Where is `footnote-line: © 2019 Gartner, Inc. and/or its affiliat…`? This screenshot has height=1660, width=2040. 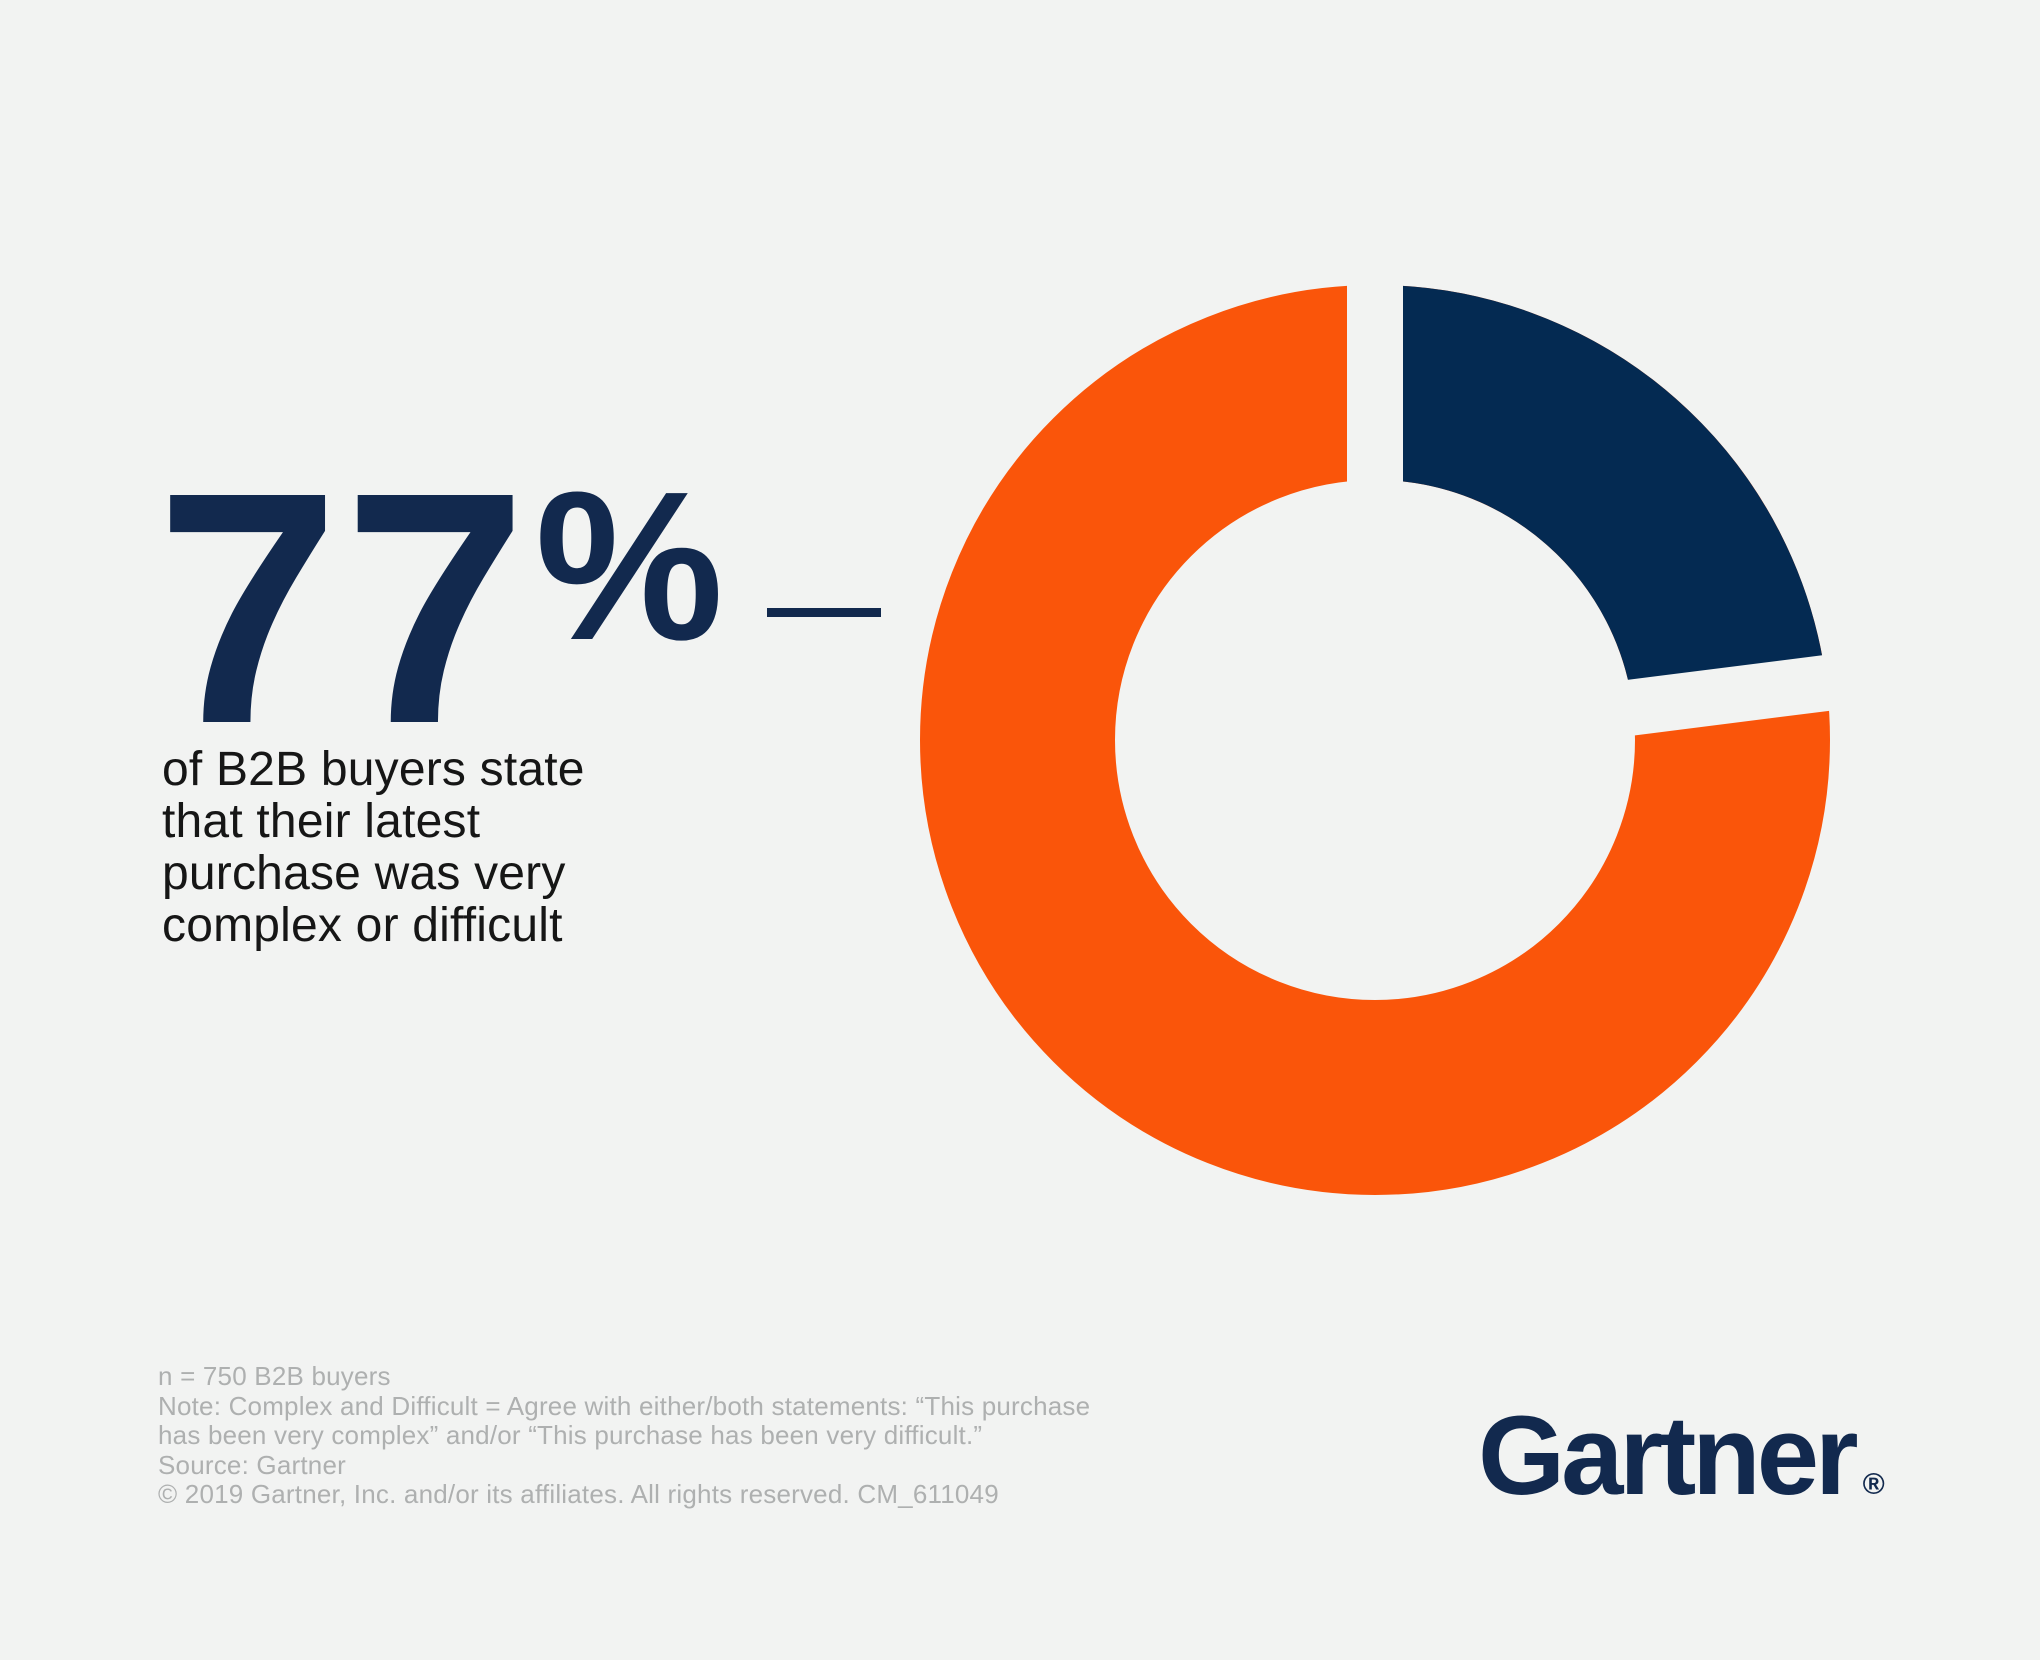
footnote-line: © 2019 Gartner, Inc. and/or its affiliat… is located at coordinates (578, 1494).